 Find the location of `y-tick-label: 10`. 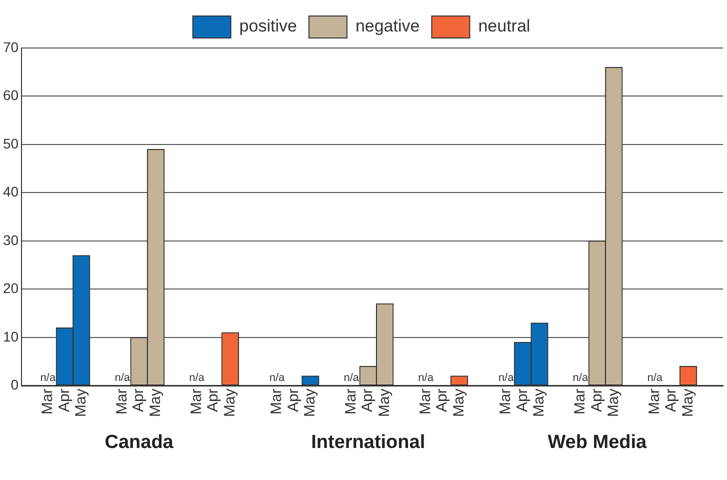

y-tick-label: 10 is located at coordinates (10, 336).